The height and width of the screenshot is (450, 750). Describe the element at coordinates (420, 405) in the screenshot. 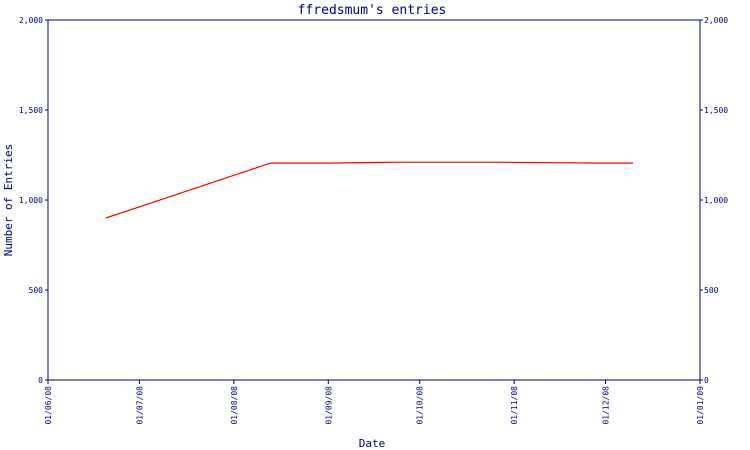

I see `x-tick-label: 01/10/08` at that location.